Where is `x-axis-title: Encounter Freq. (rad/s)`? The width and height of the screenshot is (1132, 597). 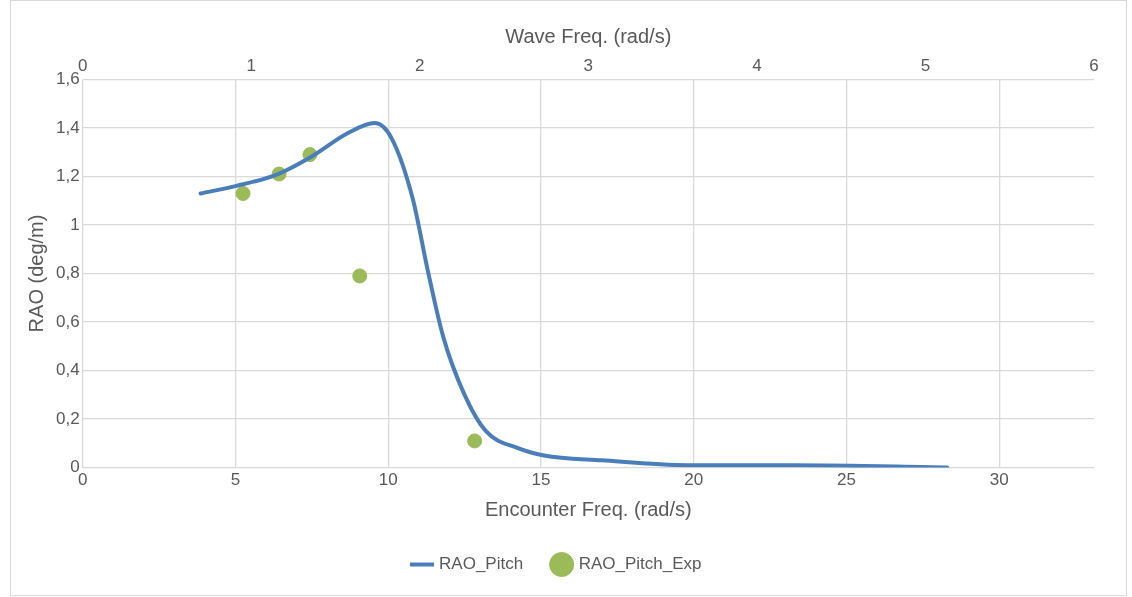
x-axis-title: Encounter Freq. (rad/s) is located at coordinates (588, 508).